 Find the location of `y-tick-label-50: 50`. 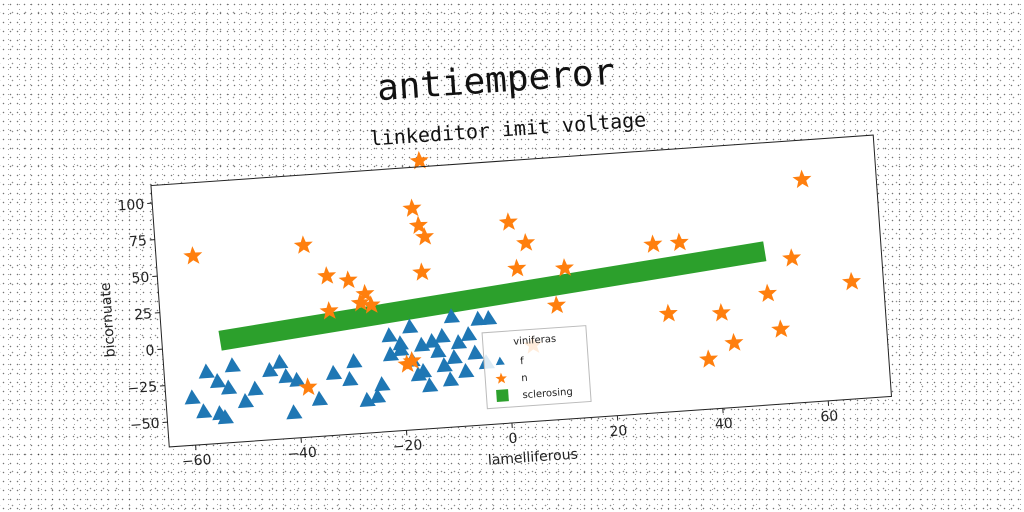

y-tick-label-50: 50 is located at coordinates (140, 278).